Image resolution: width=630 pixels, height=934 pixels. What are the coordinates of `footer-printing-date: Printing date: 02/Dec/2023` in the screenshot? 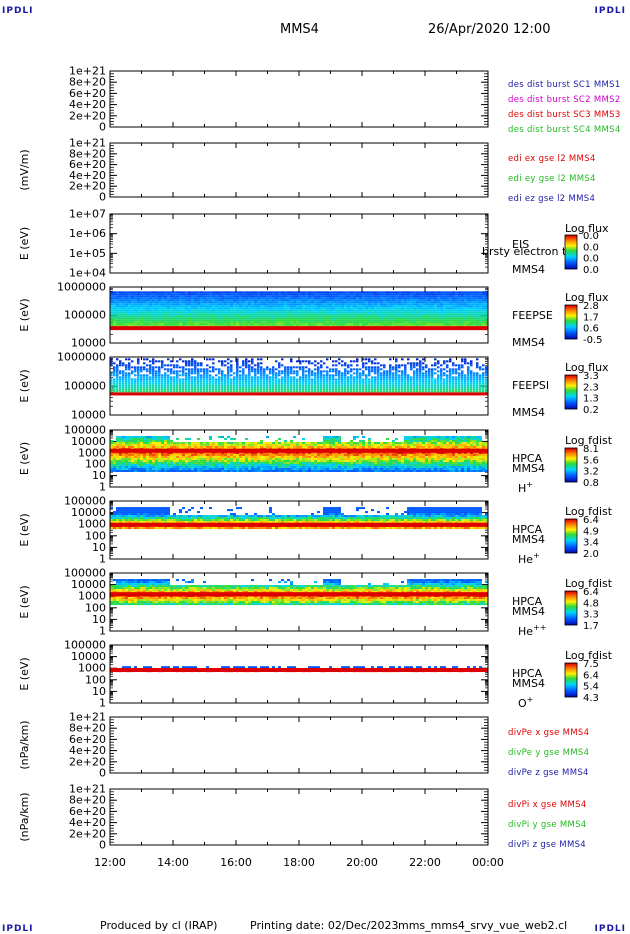 It's located at (324, 925).